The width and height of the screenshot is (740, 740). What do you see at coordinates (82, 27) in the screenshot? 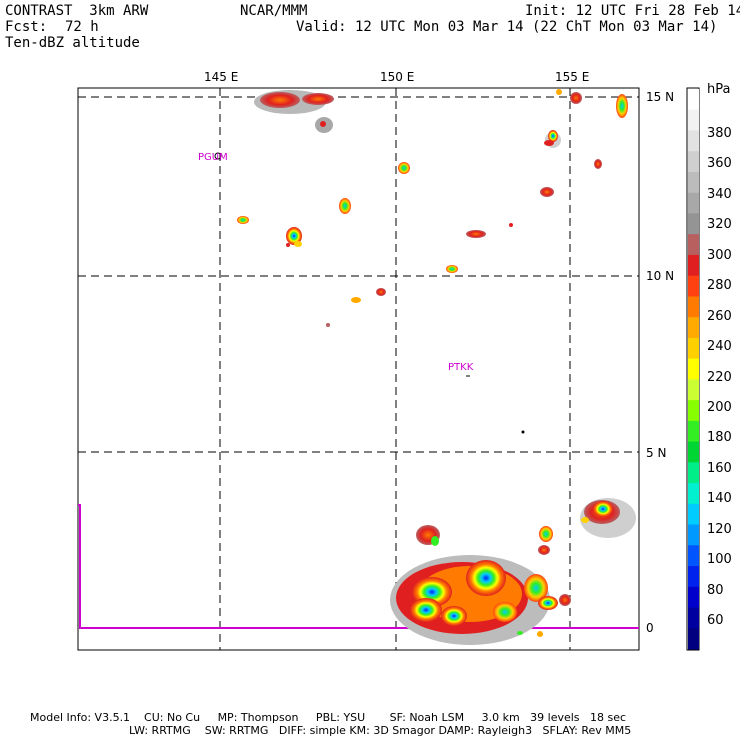
I see `forecast-hour: 72 h` at bounding box center [82, 27].